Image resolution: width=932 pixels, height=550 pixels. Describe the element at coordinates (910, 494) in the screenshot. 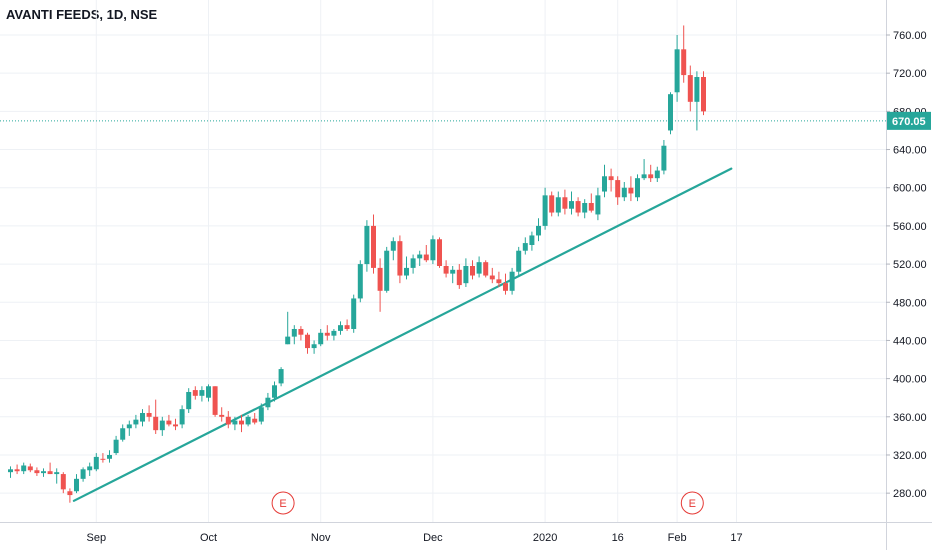

I see `price-tick-label: 280.00` at that location.